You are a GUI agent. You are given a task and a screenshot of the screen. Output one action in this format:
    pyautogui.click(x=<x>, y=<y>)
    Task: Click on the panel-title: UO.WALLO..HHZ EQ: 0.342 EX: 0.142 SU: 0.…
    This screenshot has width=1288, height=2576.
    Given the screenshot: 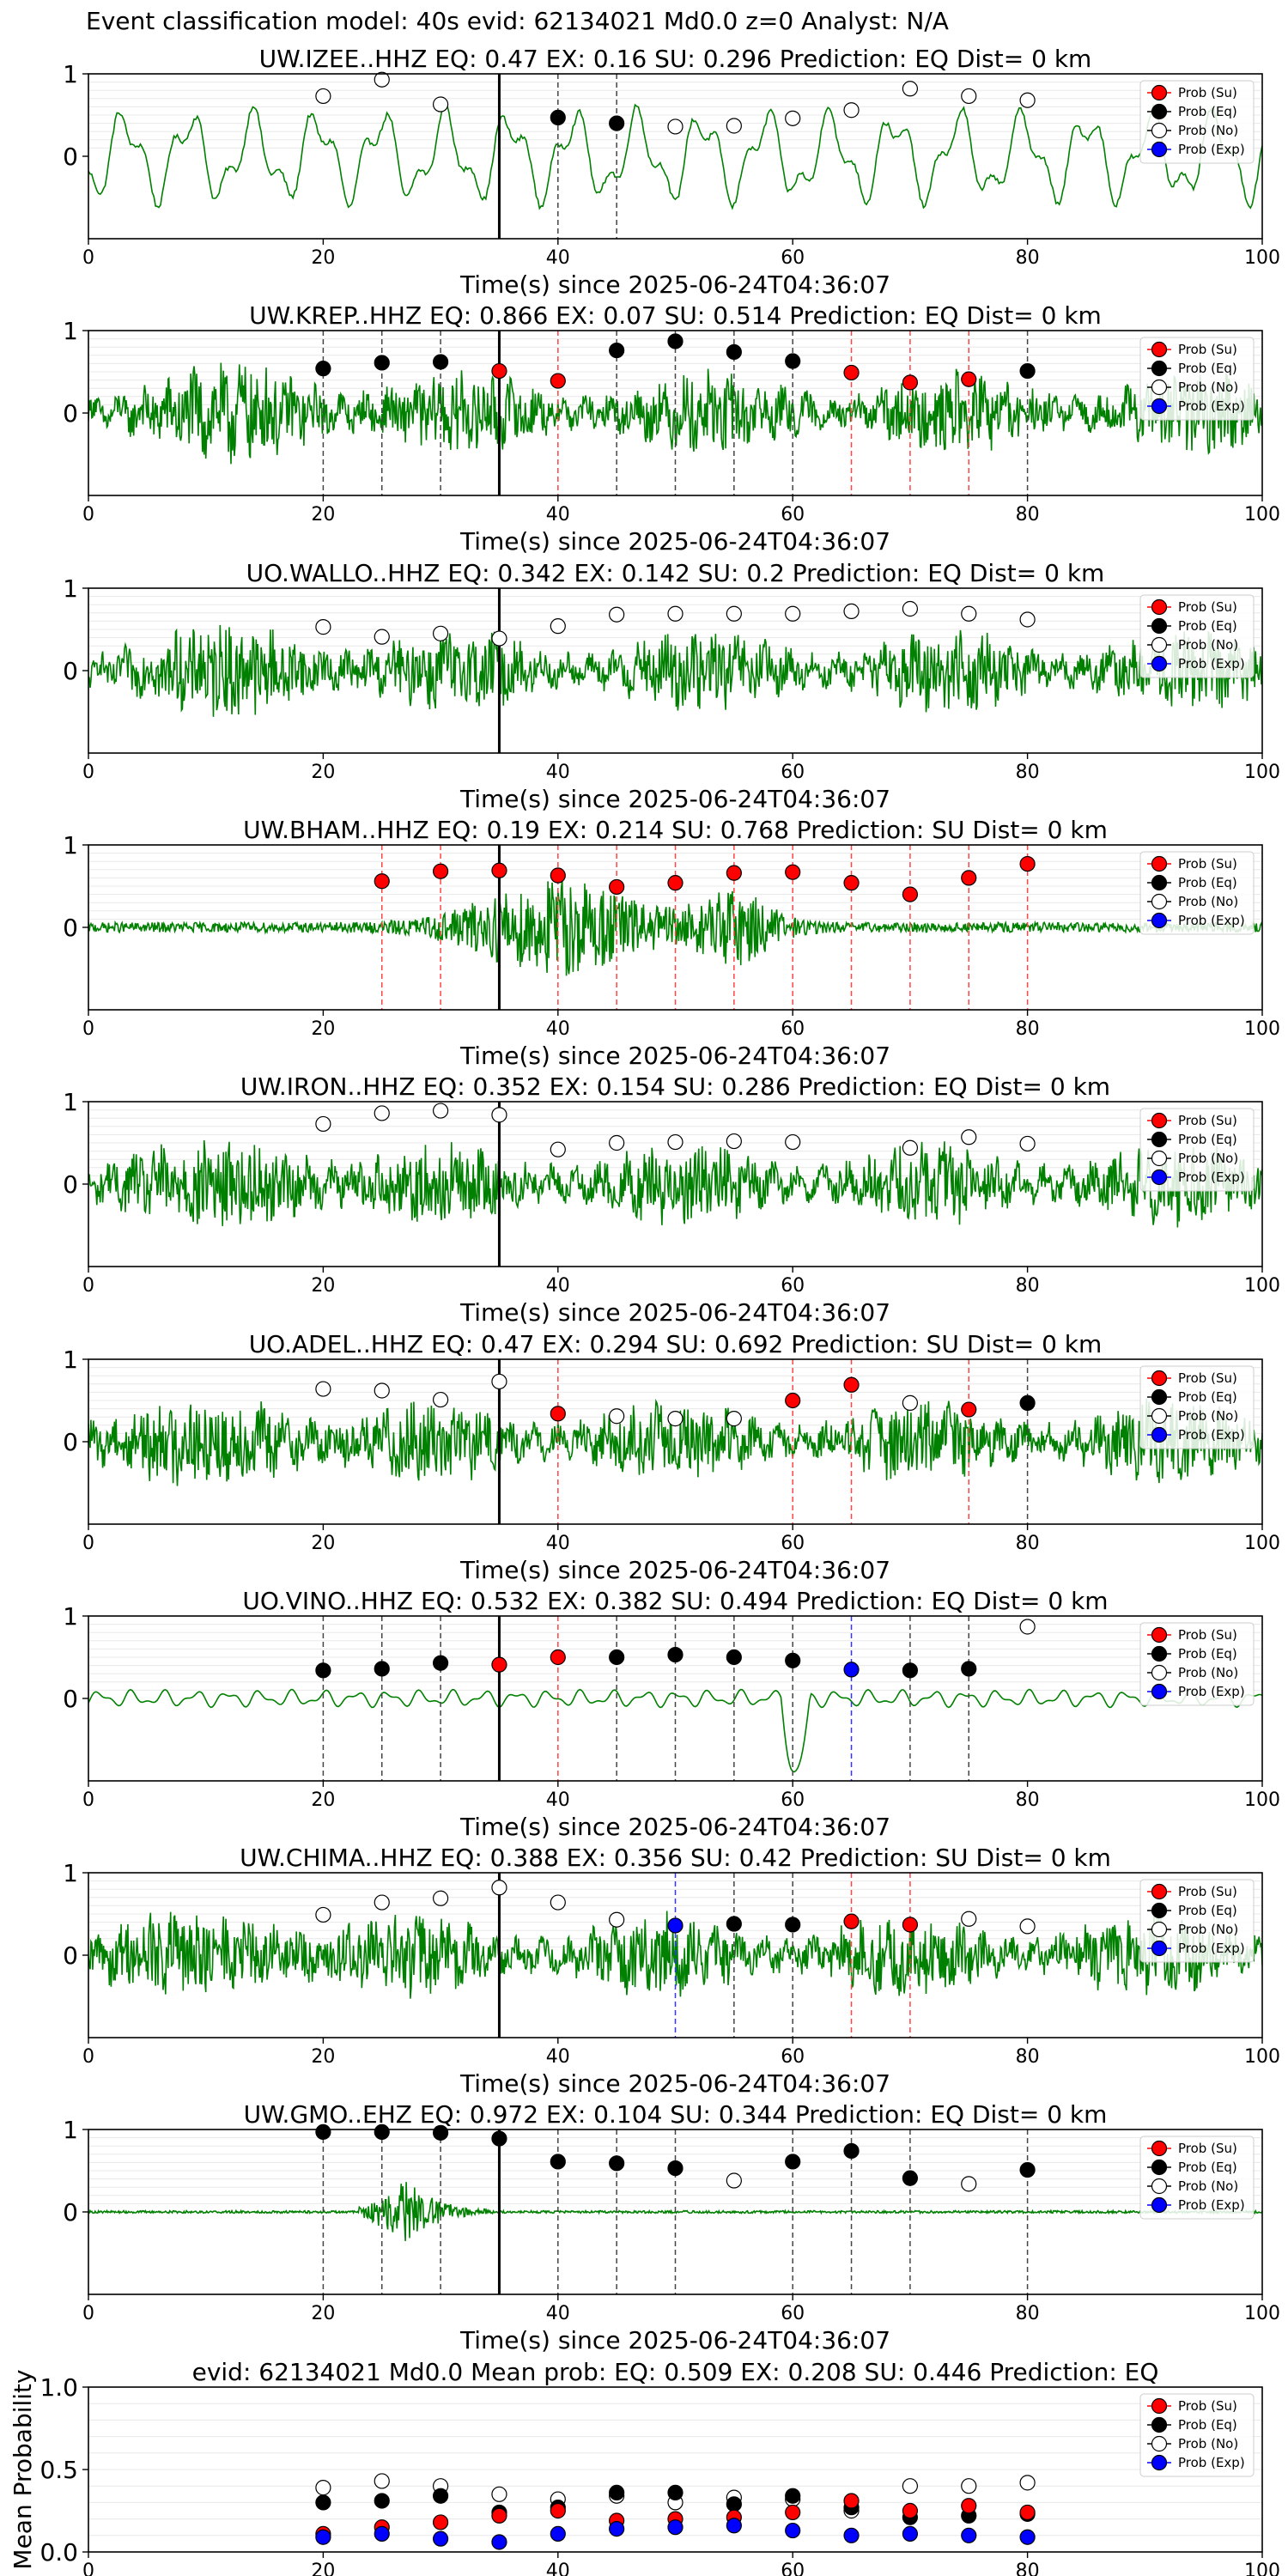 What is the action you would take?
    pyautogui.click(x=675, y=573)
    